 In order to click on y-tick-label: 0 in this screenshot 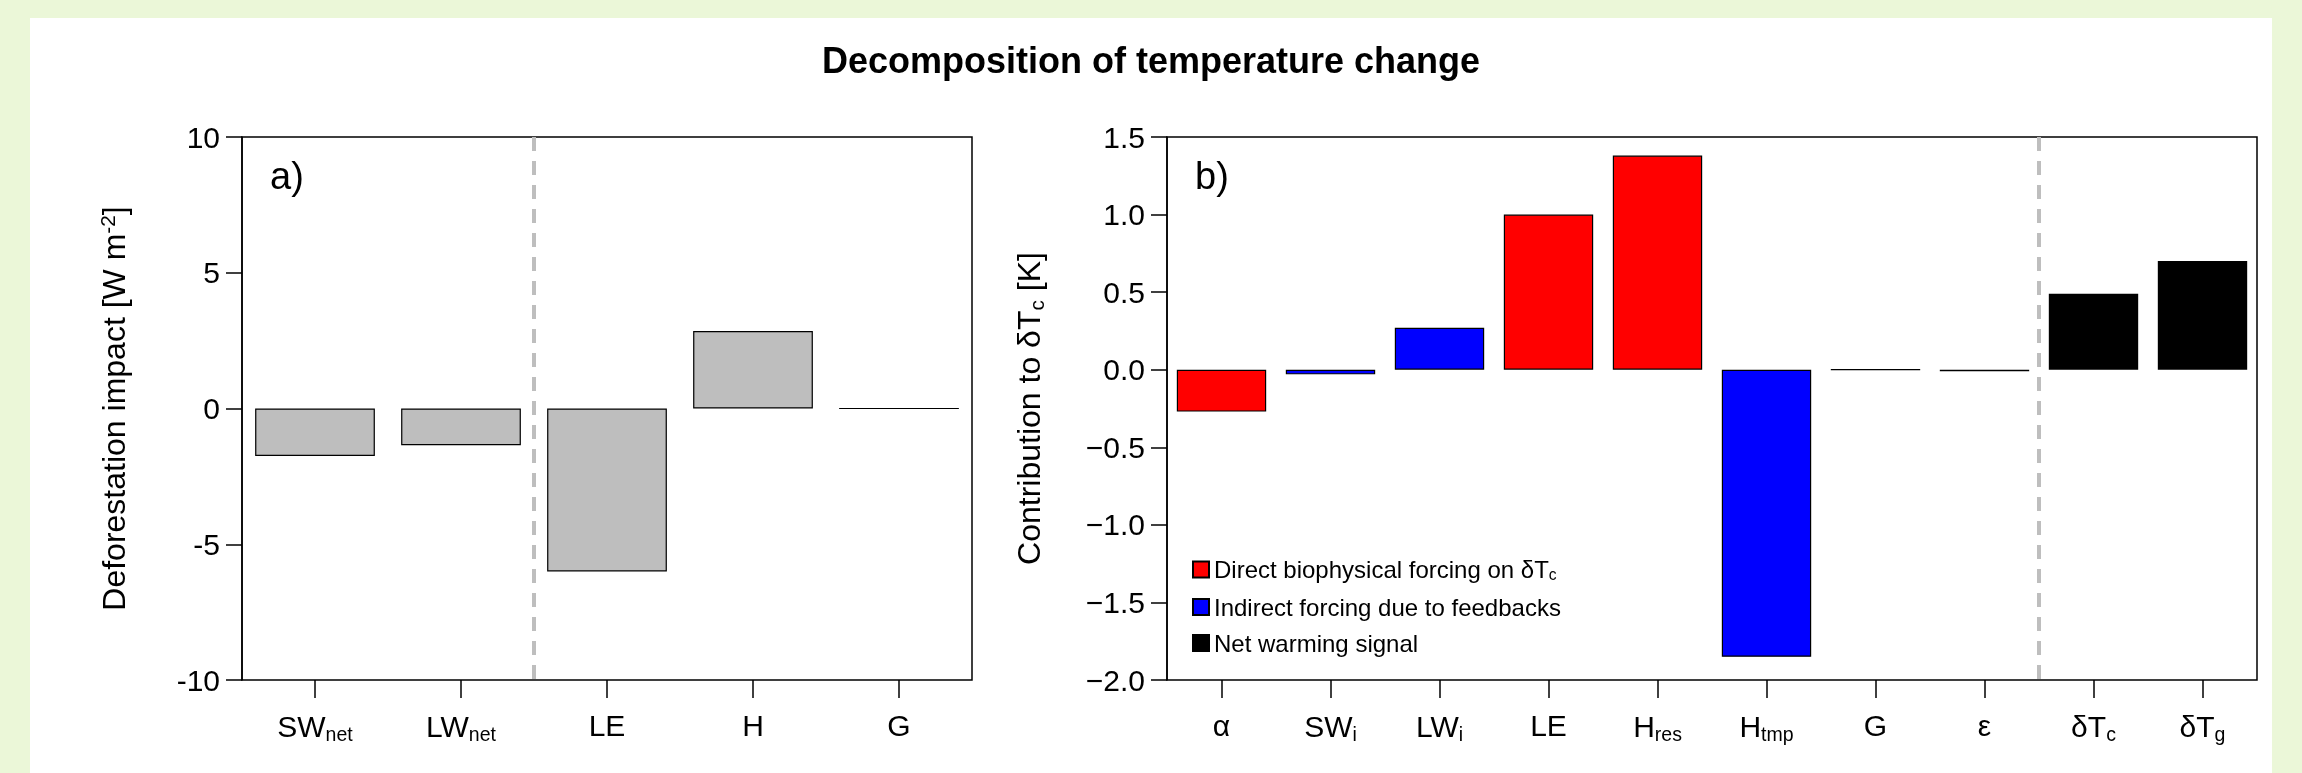, I will do `click(211, 408)`.